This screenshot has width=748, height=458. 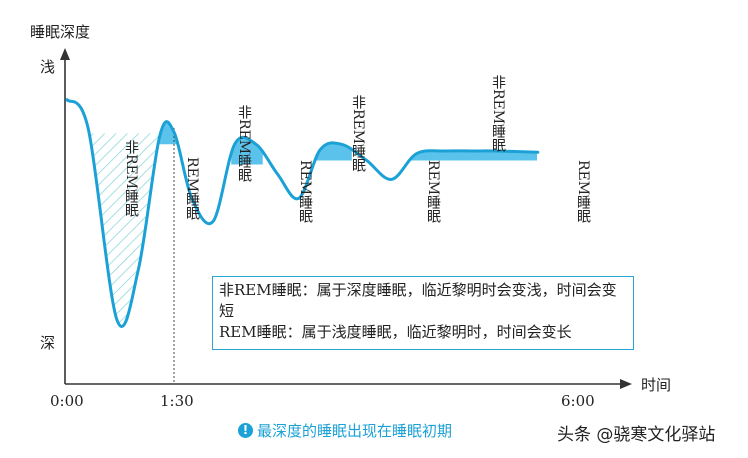 What do you see at coordinates (636, 435) in the screenshot?
I see `watermark: 头条 @骁寒文化驿站` at bounding box center [636, 435].